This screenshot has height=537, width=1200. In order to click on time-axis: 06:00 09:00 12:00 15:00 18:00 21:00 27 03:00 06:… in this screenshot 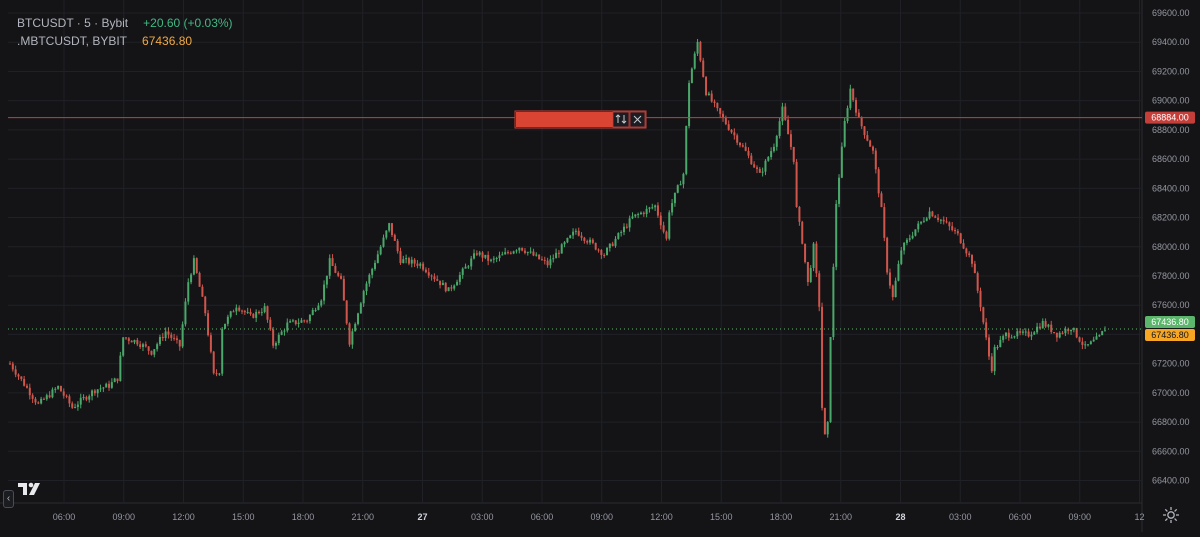, I will do `click(599, 517)`.